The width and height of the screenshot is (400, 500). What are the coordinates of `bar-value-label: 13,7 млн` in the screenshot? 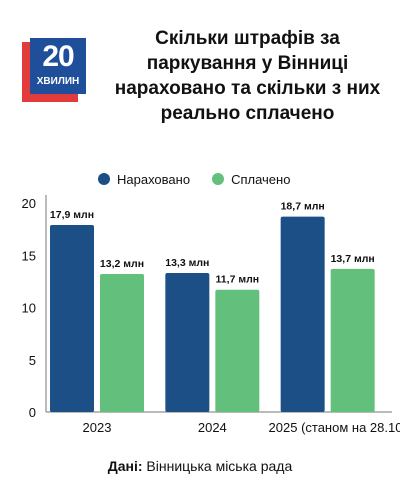 It's located at (353, 259).